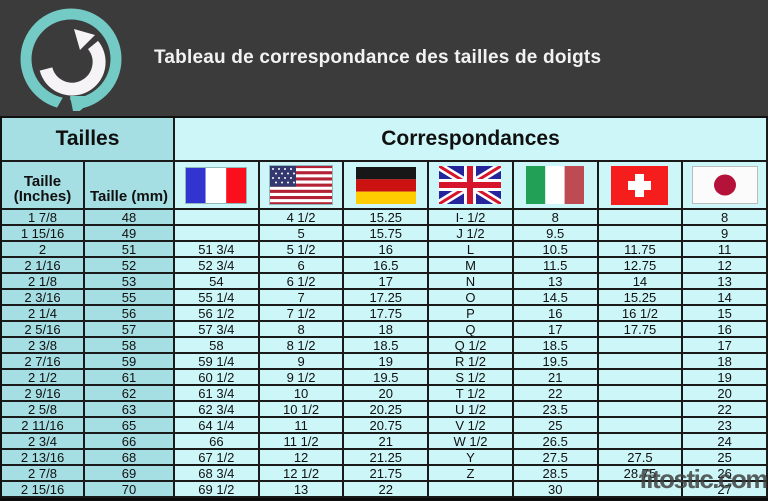  I want to click on table-cell: 12 1/2, so click(302, 474).